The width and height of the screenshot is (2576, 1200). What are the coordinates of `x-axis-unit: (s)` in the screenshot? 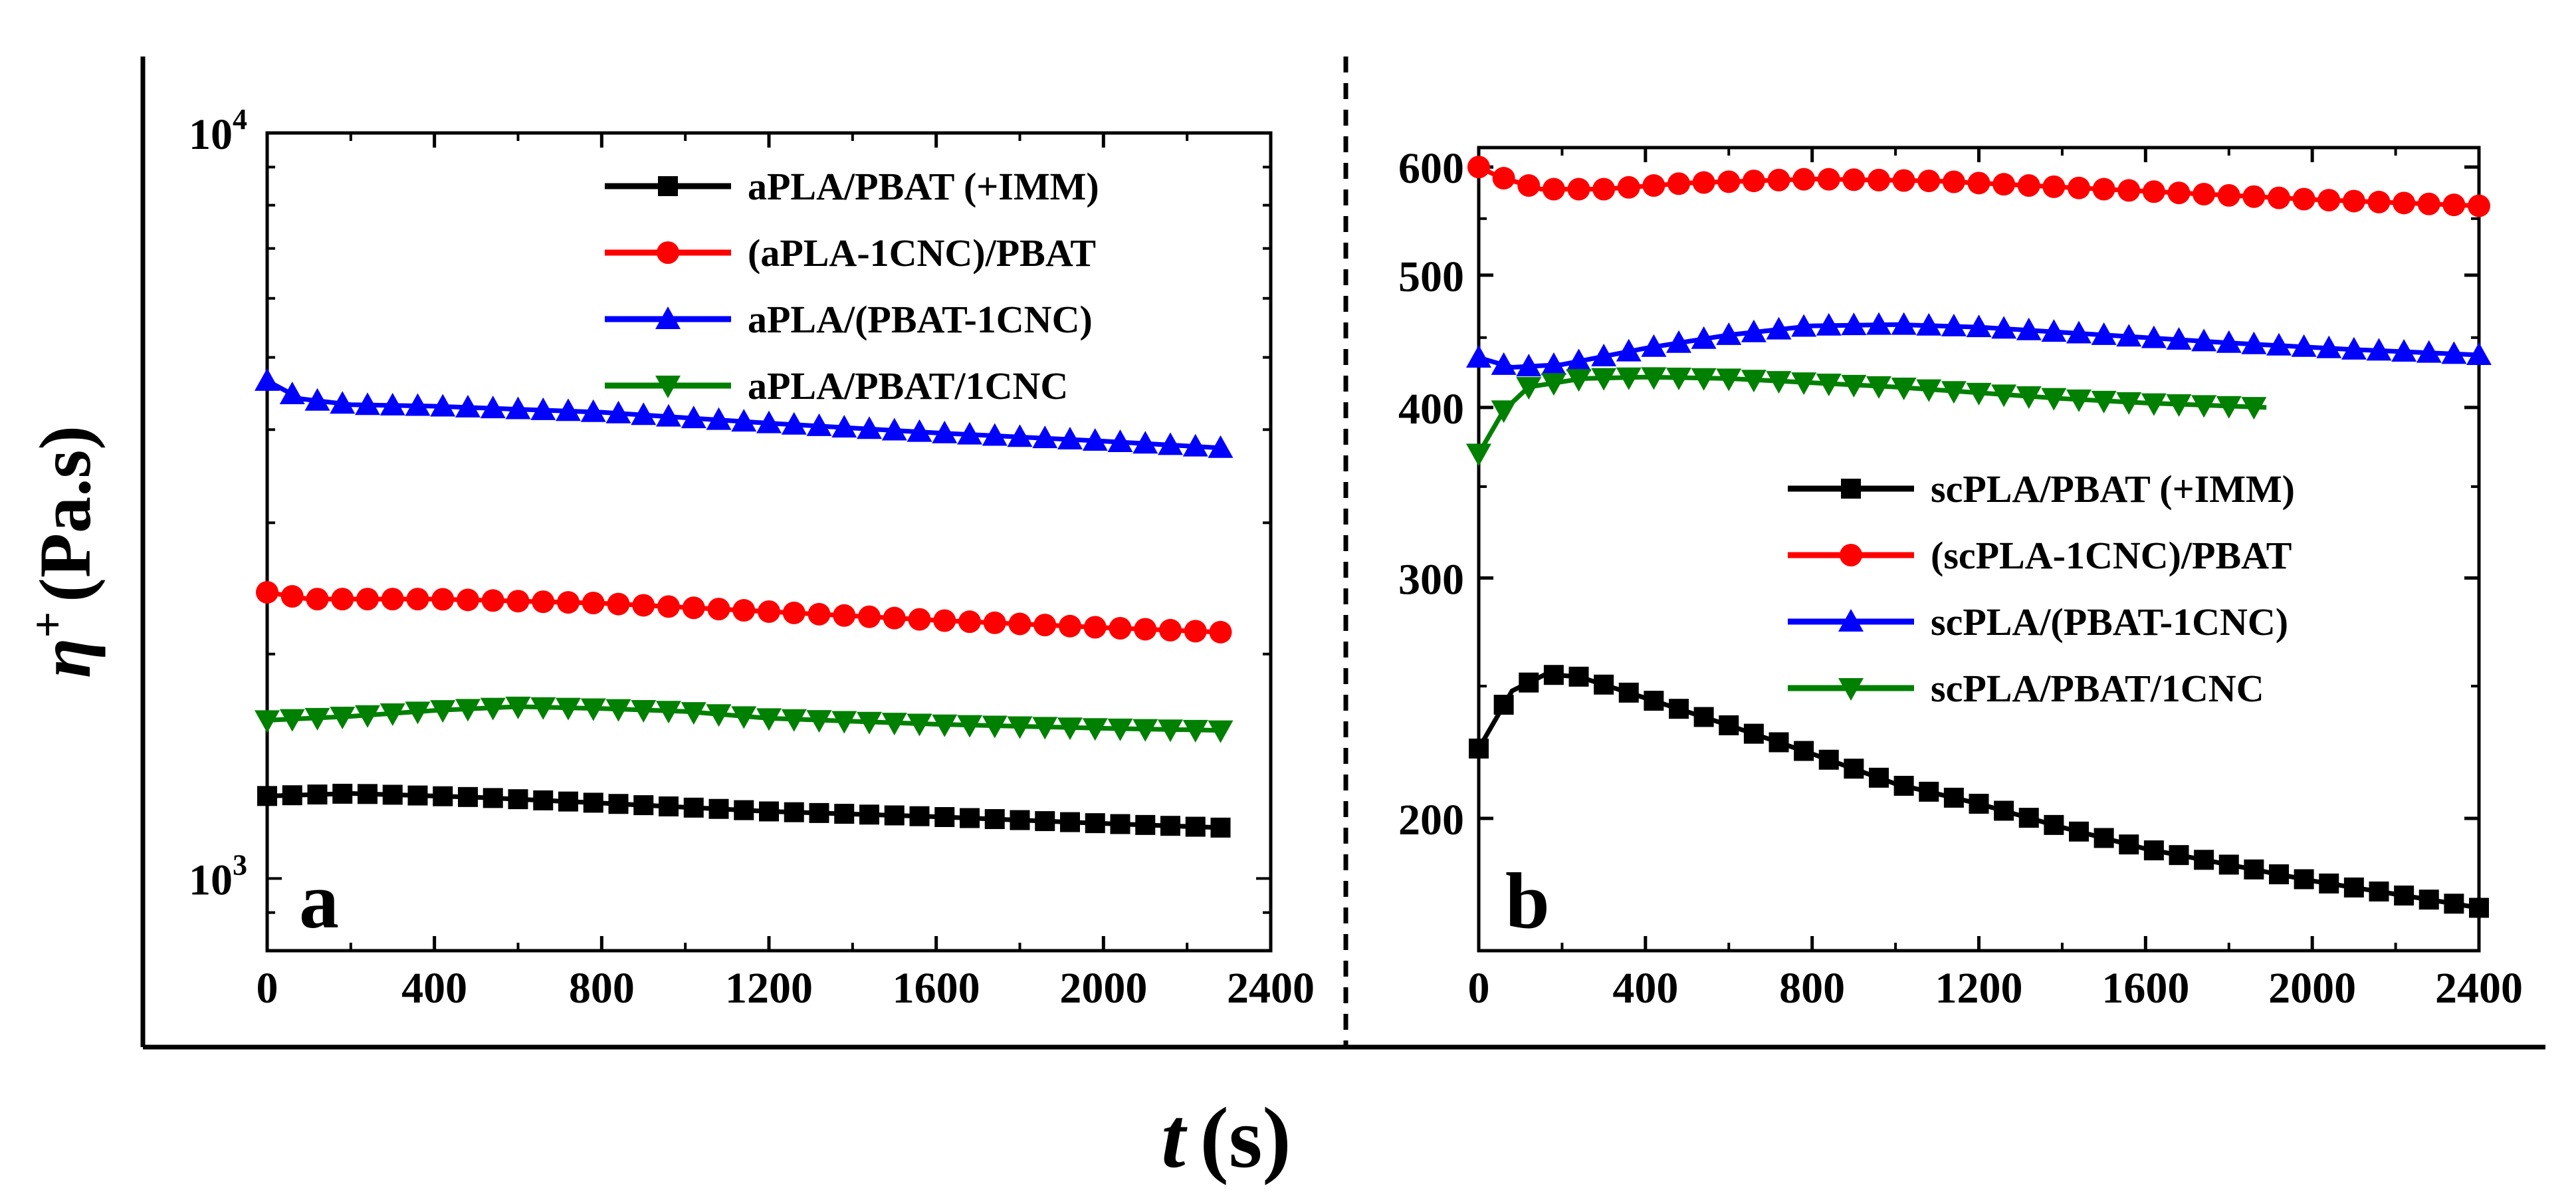 It's located at (1245, 1138).